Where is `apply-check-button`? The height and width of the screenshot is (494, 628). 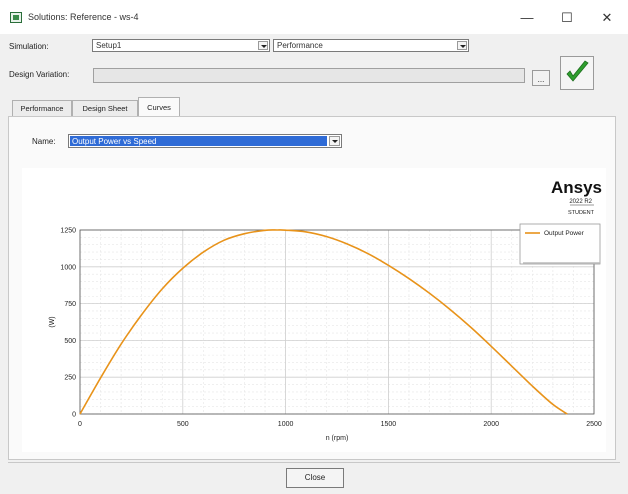
apply-check-button is located at coordinates (577, 73).